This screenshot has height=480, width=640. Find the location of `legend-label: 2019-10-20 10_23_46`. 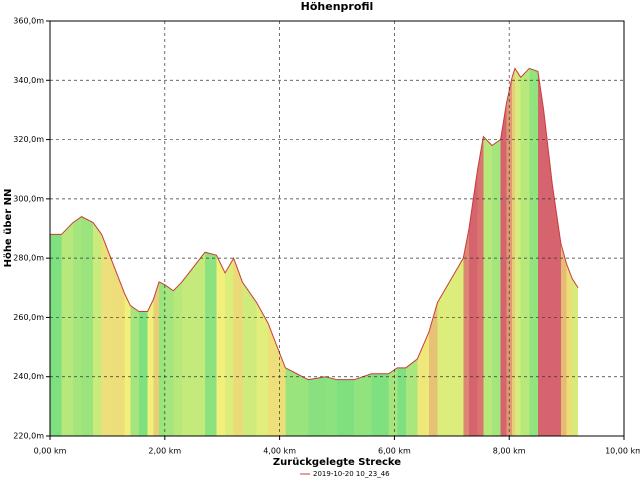

legend-label: 2019-10-20 10_23_46 is located at coordinates (351, 474).